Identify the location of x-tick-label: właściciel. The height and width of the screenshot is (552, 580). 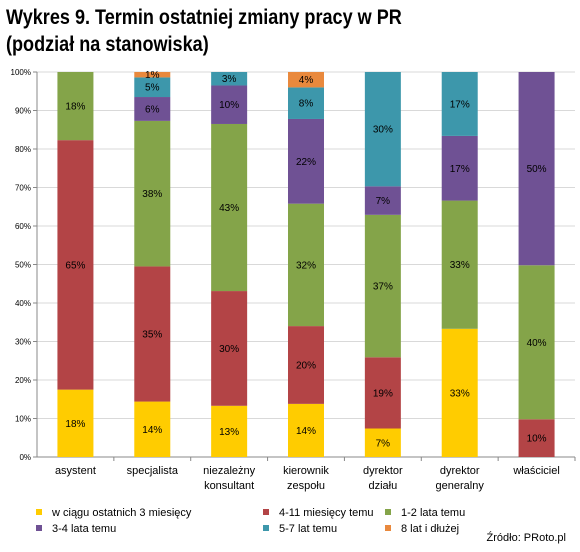
(535, 471).